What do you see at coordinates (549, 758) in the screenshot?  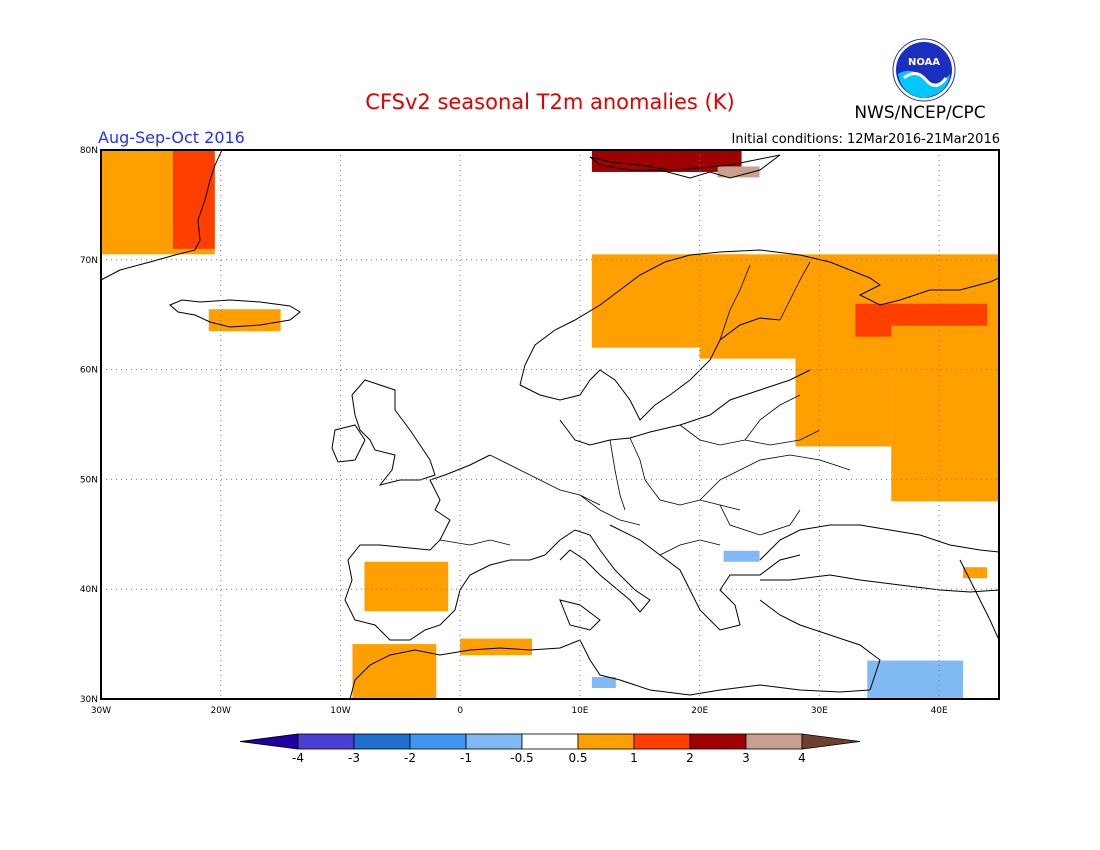 I see `legend-labels: -4 -3 -2 -1 -0.5 0.5 1 2 3 4` at bounding box center [549, 758].